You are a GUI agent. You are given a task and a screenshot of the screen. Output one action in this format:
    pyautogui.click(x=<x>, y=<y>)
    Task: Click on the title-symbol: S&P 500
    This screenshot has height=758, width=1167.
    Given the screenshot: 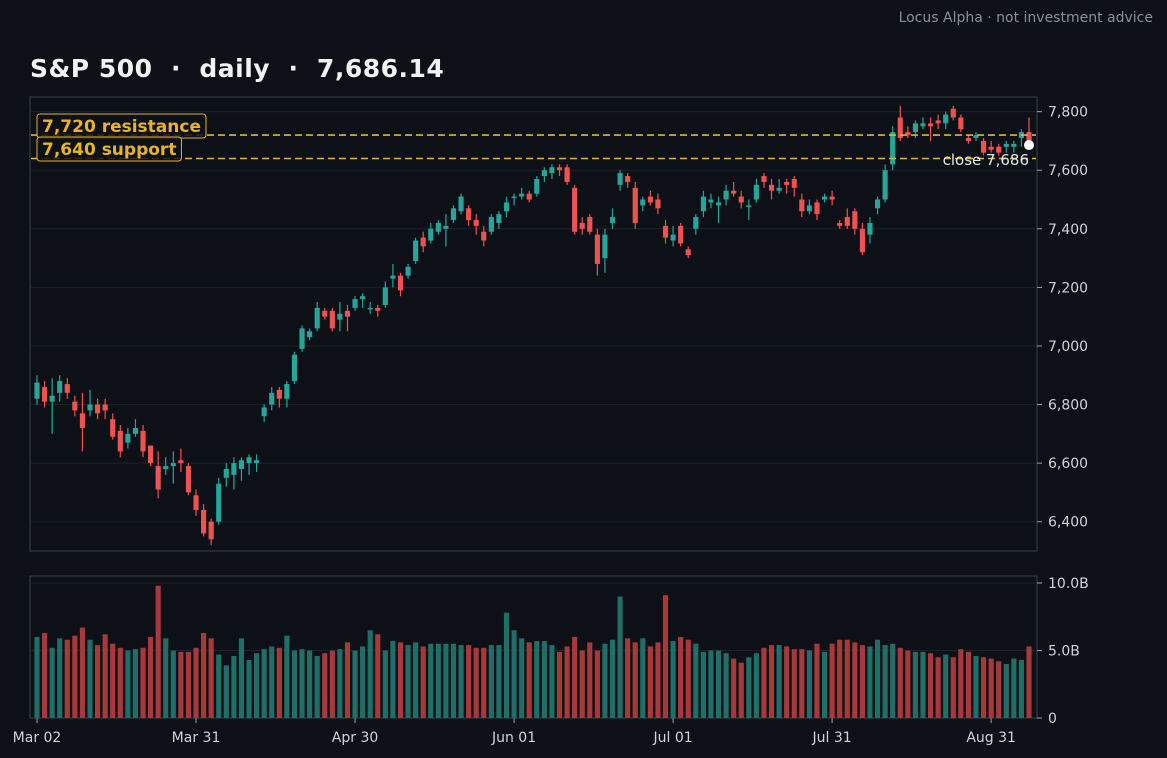 What is the action you would take?
    pyautogui.click(x=91, y=68)
    